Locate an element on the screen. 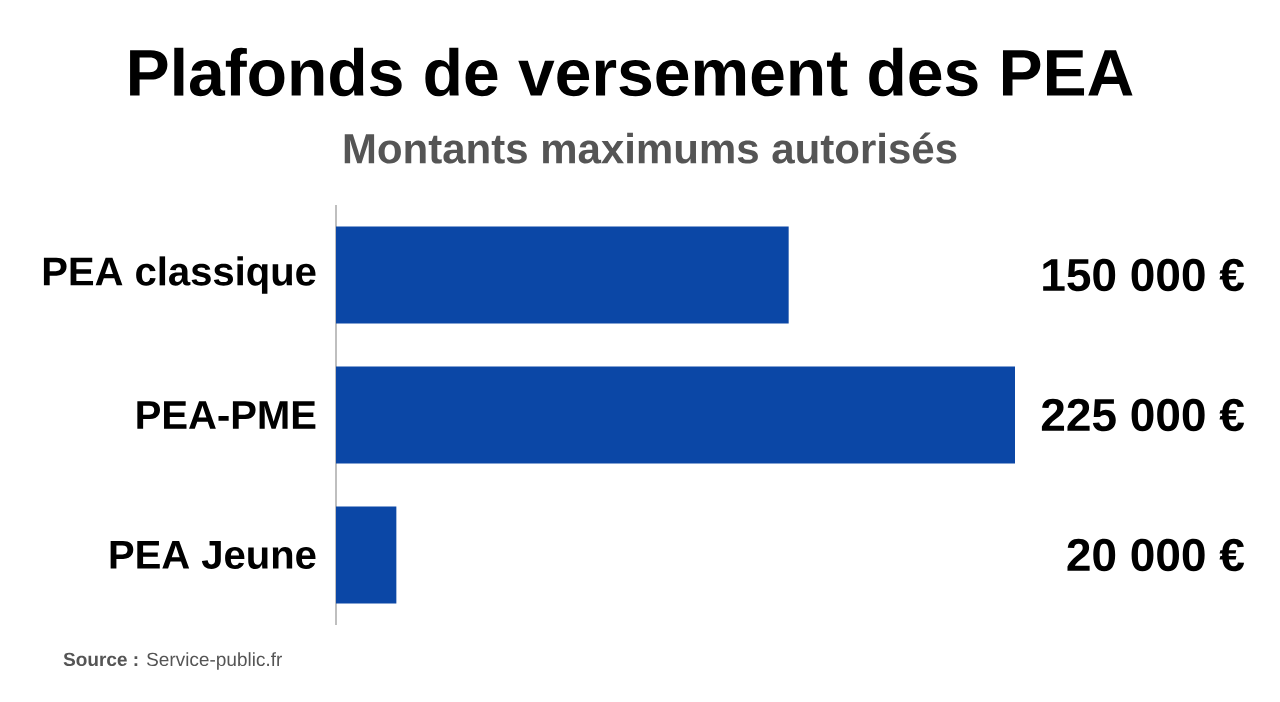  y-tick-label: PEA Jeune is located at coordinates (213, 555).